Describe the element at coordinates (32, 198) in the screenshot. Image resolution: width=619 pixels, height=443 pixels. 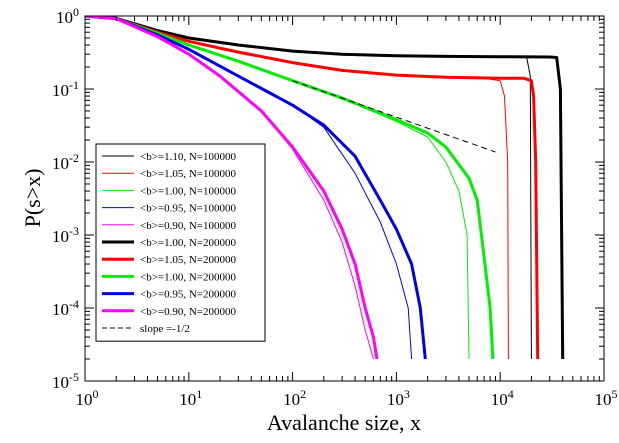
I see `y-axis-title: P(s>x)` at that location.